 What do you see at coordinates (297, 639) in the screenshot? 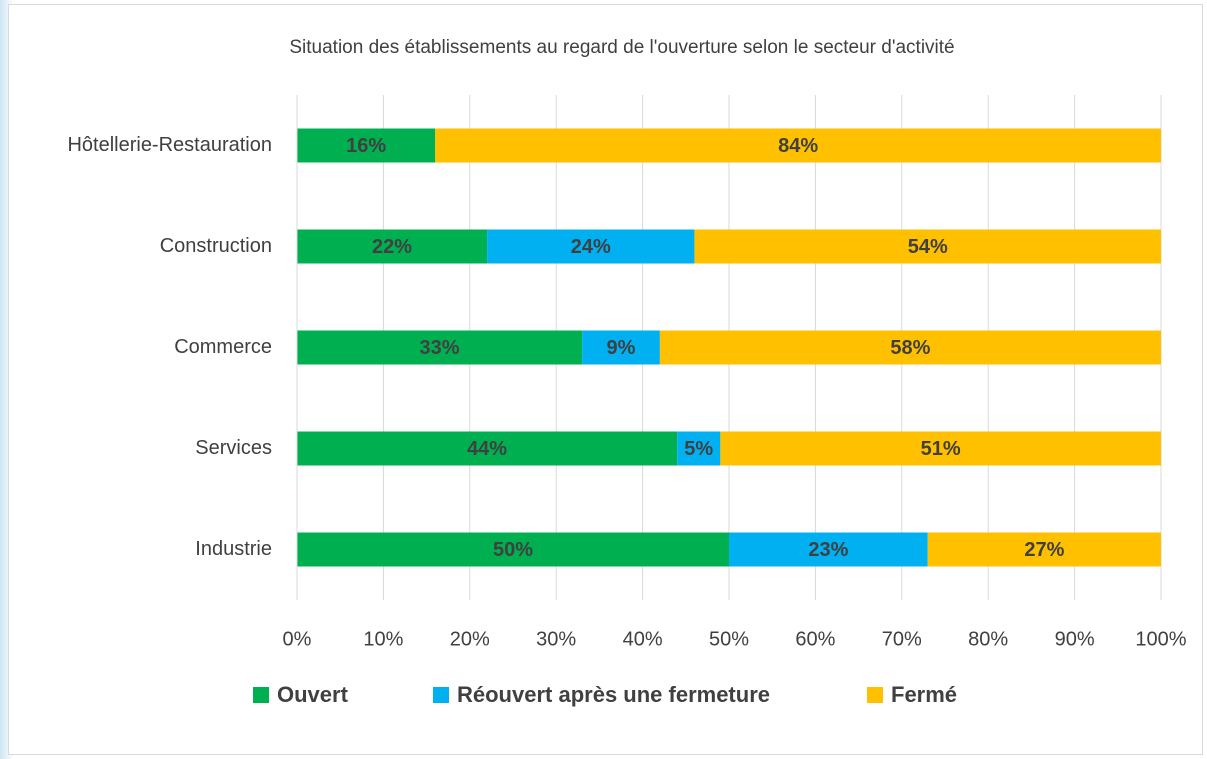
I see `x-tick-label: 0%` at bounding box center [297, 639].